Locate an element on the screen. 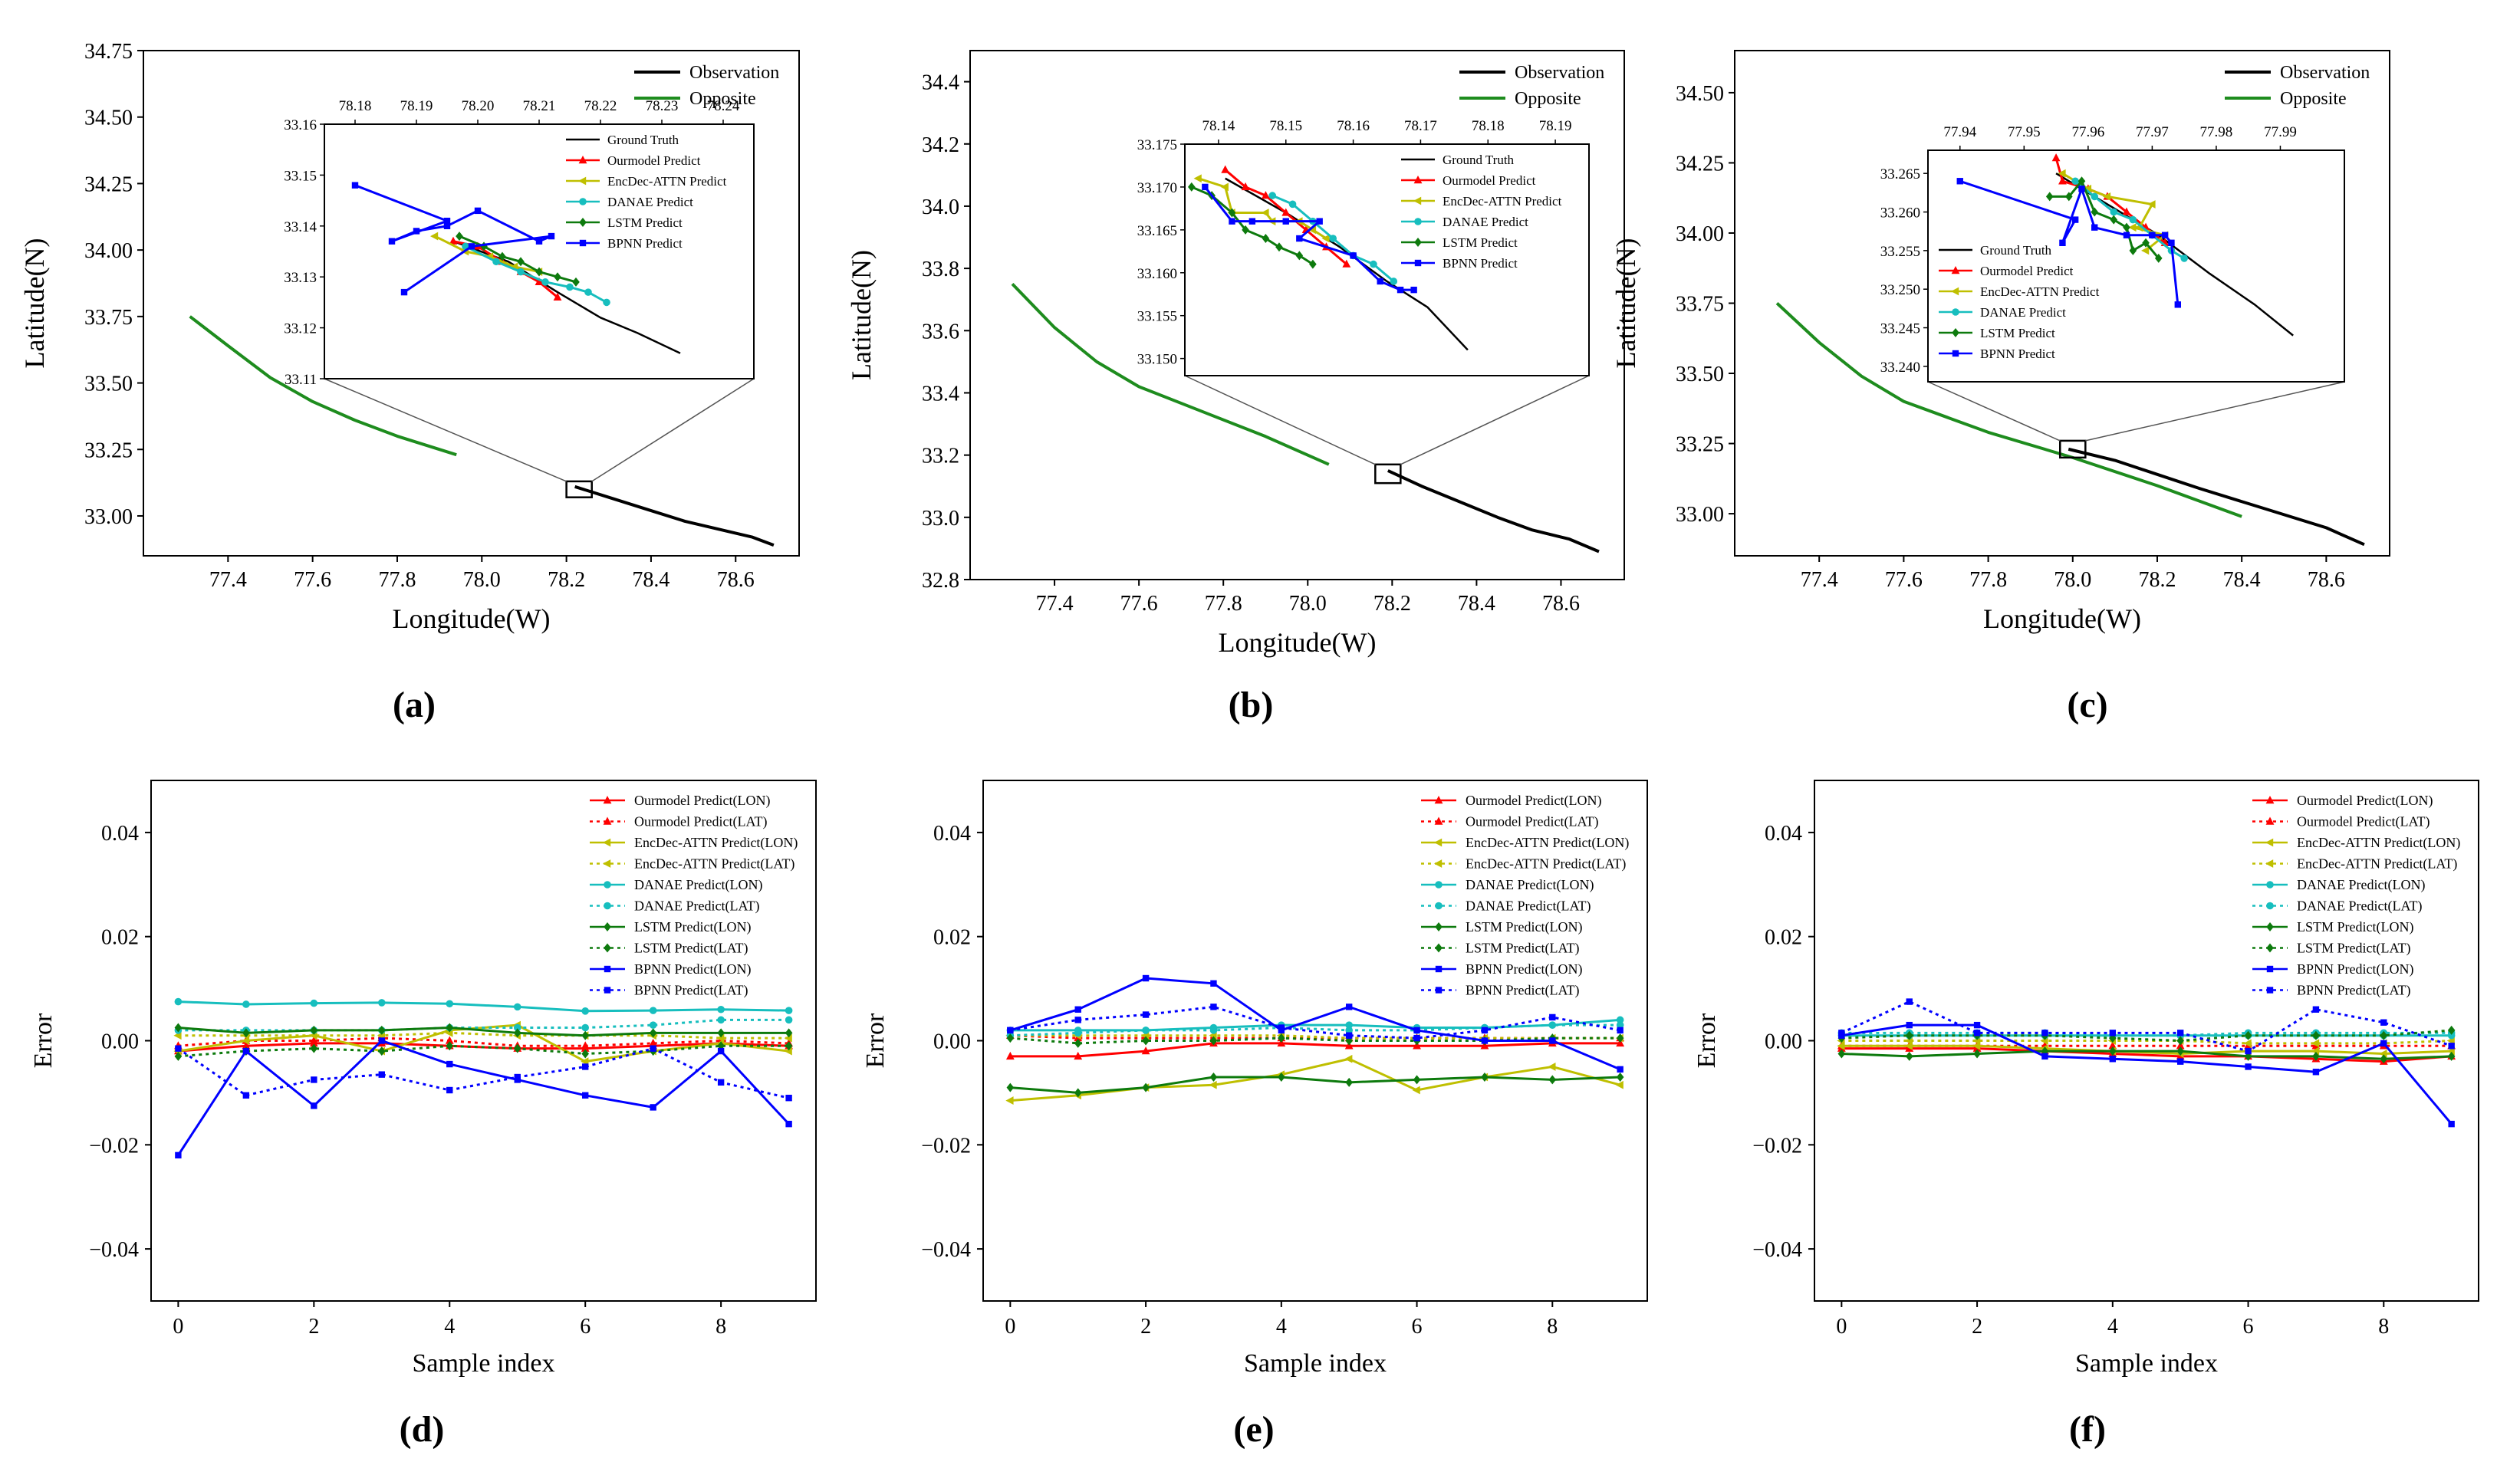  legend-label-bpnn-predict-lon: BPNN Predict(LON) is located at coordinates (2355, 969).